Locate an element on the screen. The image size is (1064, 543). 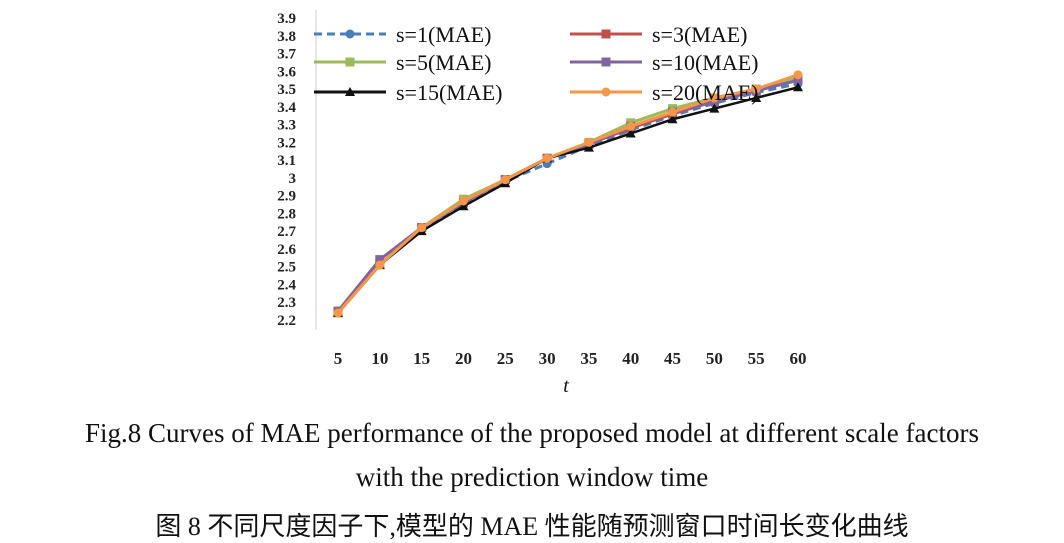
x-tick-label: 40 is located at coordinates (630, 358).